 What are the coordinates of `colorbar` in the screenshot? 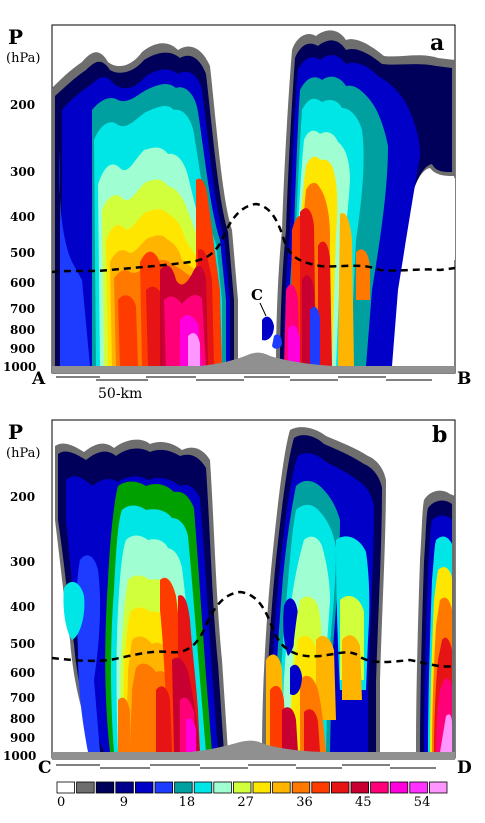 It's located at (252, 787).